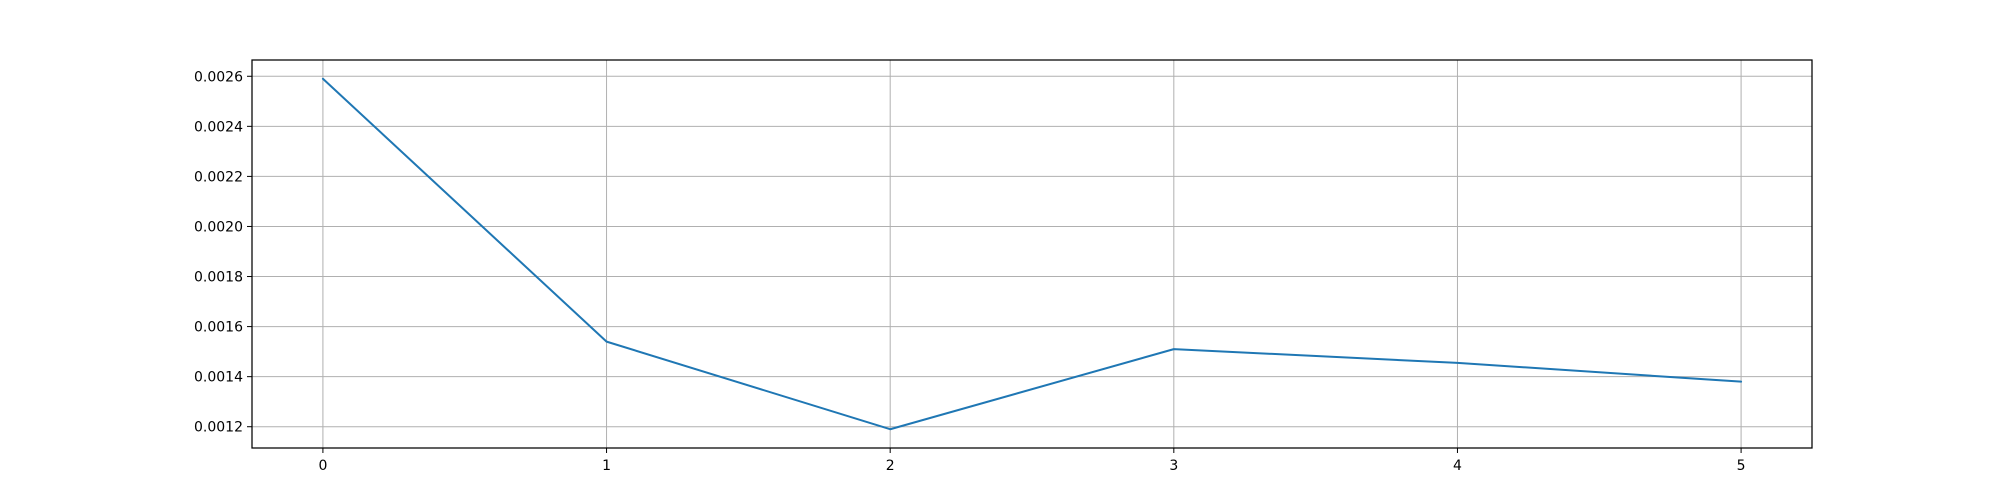  I want to click on y-tick-label: 0.0022, so click(218, 177).